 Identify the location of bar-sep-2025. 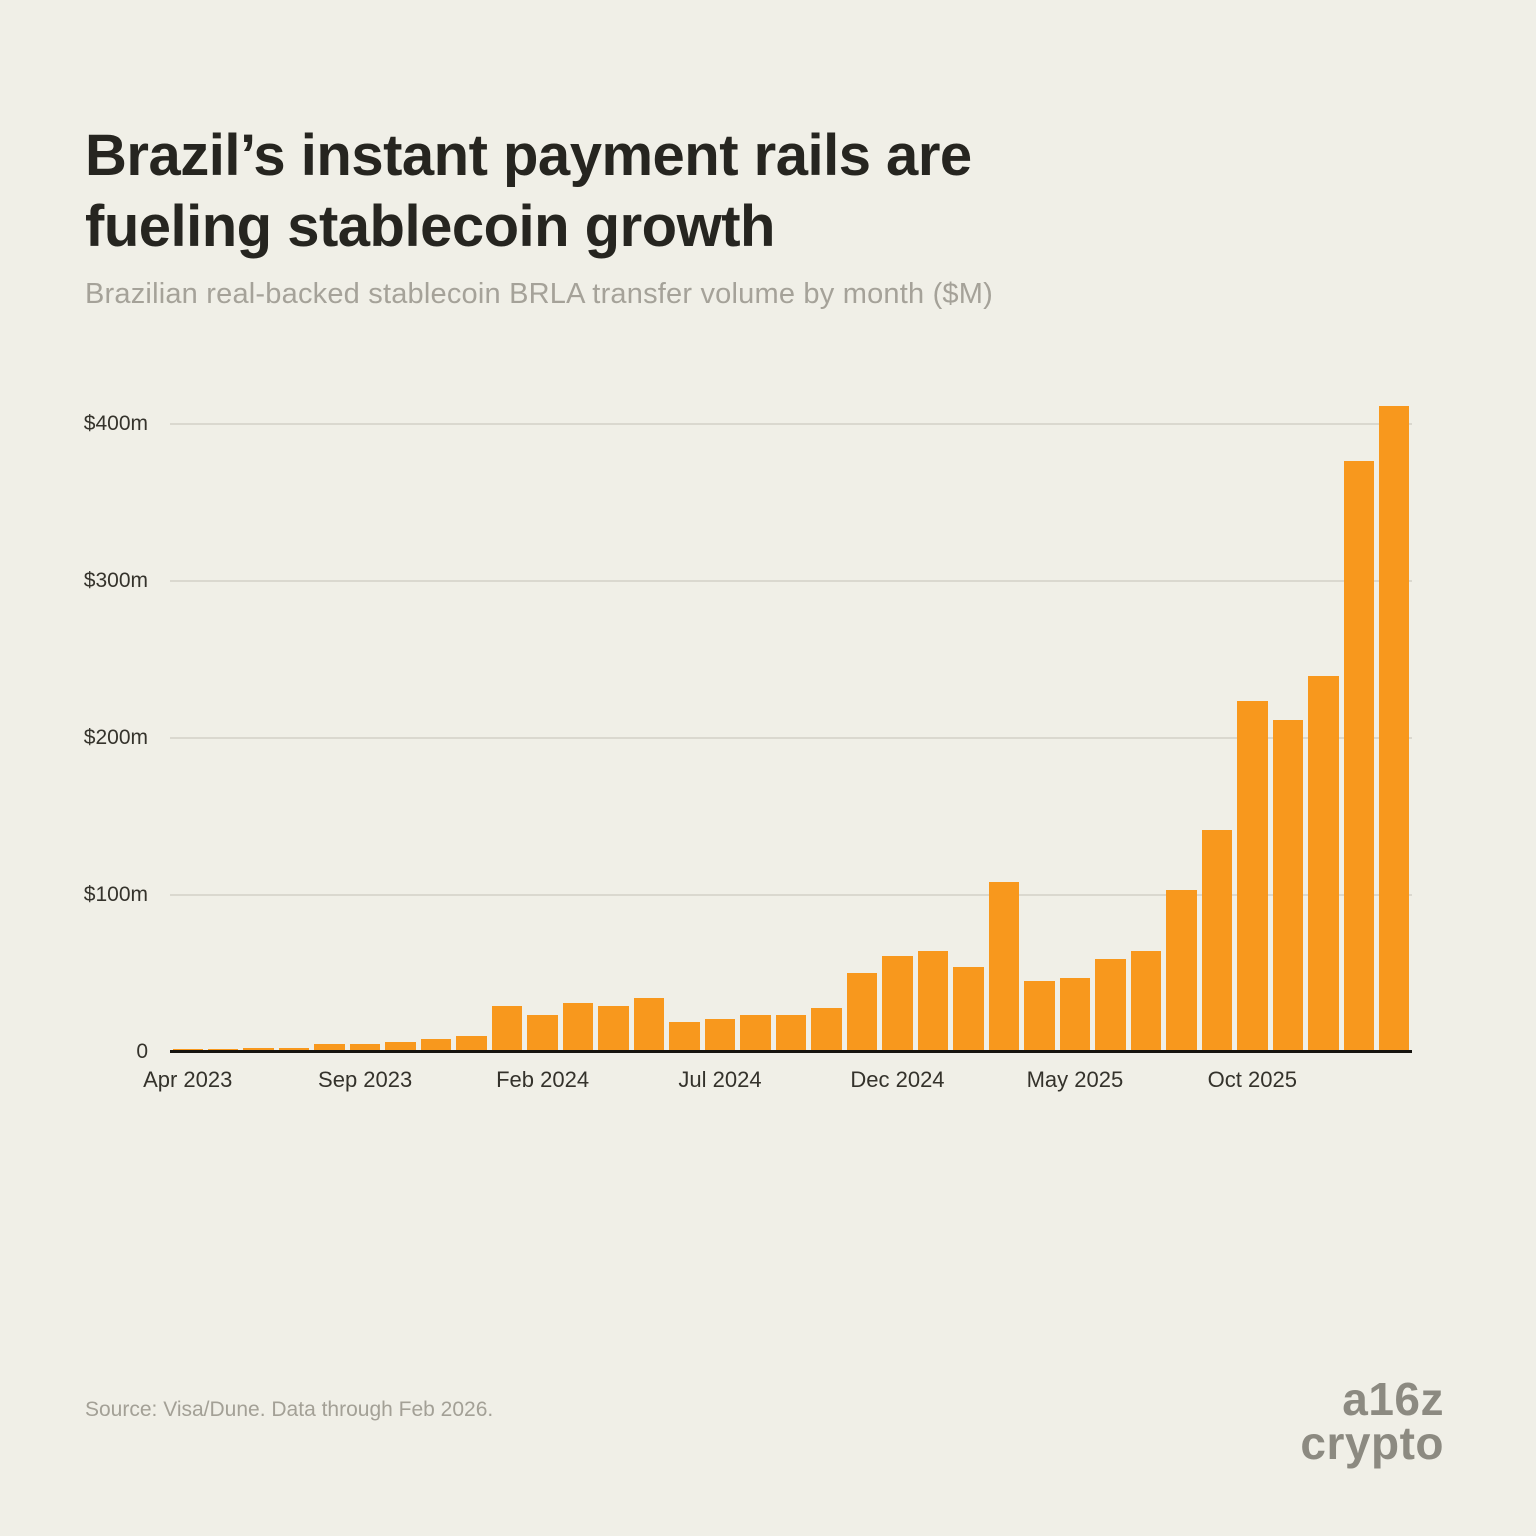
(1217, 940).